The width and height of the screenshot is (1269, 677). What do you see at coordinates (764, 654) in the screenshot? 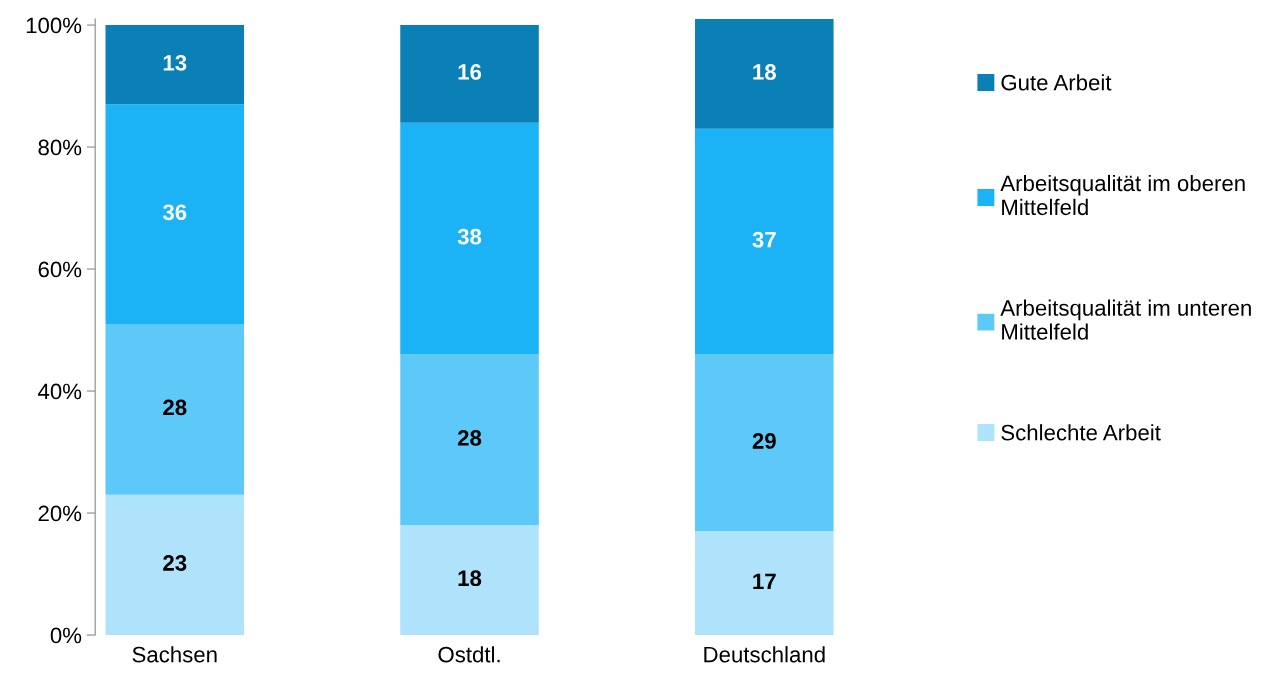
I see `x-tick-label: Deutschland` at bounding box center [764, 654].